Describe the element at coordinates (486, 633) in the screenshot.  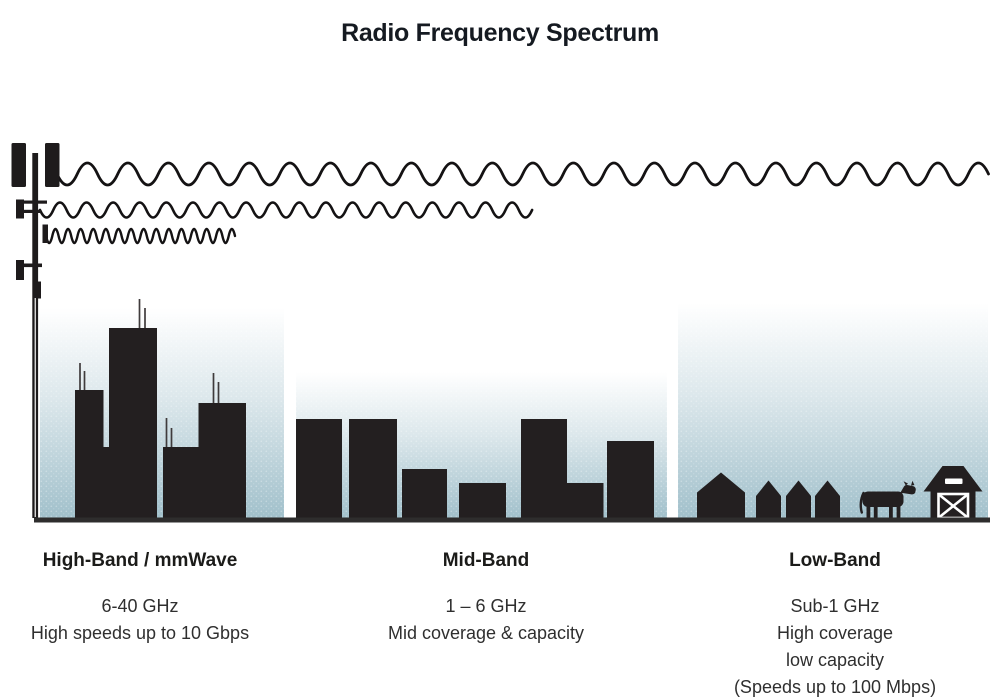
I see `mid-band-description: Mid coverage & capacity` at that location.